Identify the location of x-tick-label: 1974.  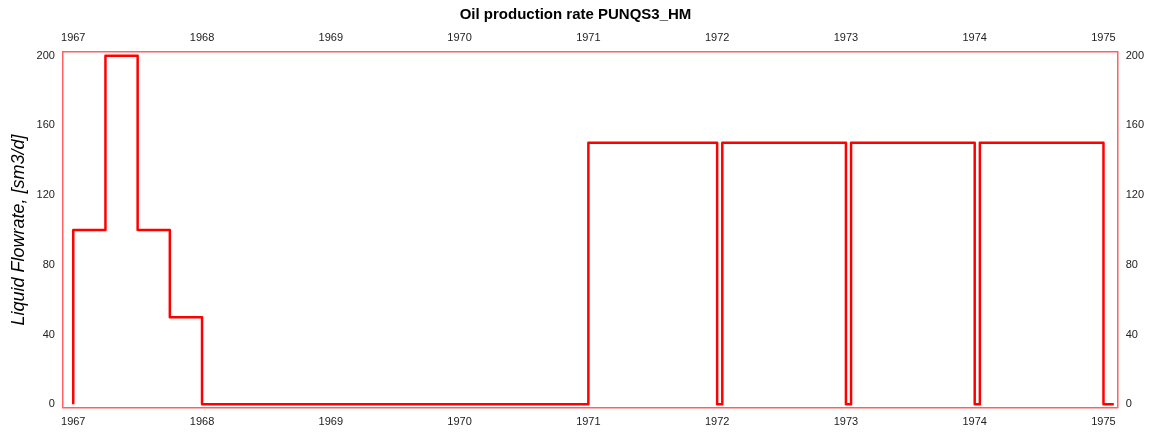
(974, 421).